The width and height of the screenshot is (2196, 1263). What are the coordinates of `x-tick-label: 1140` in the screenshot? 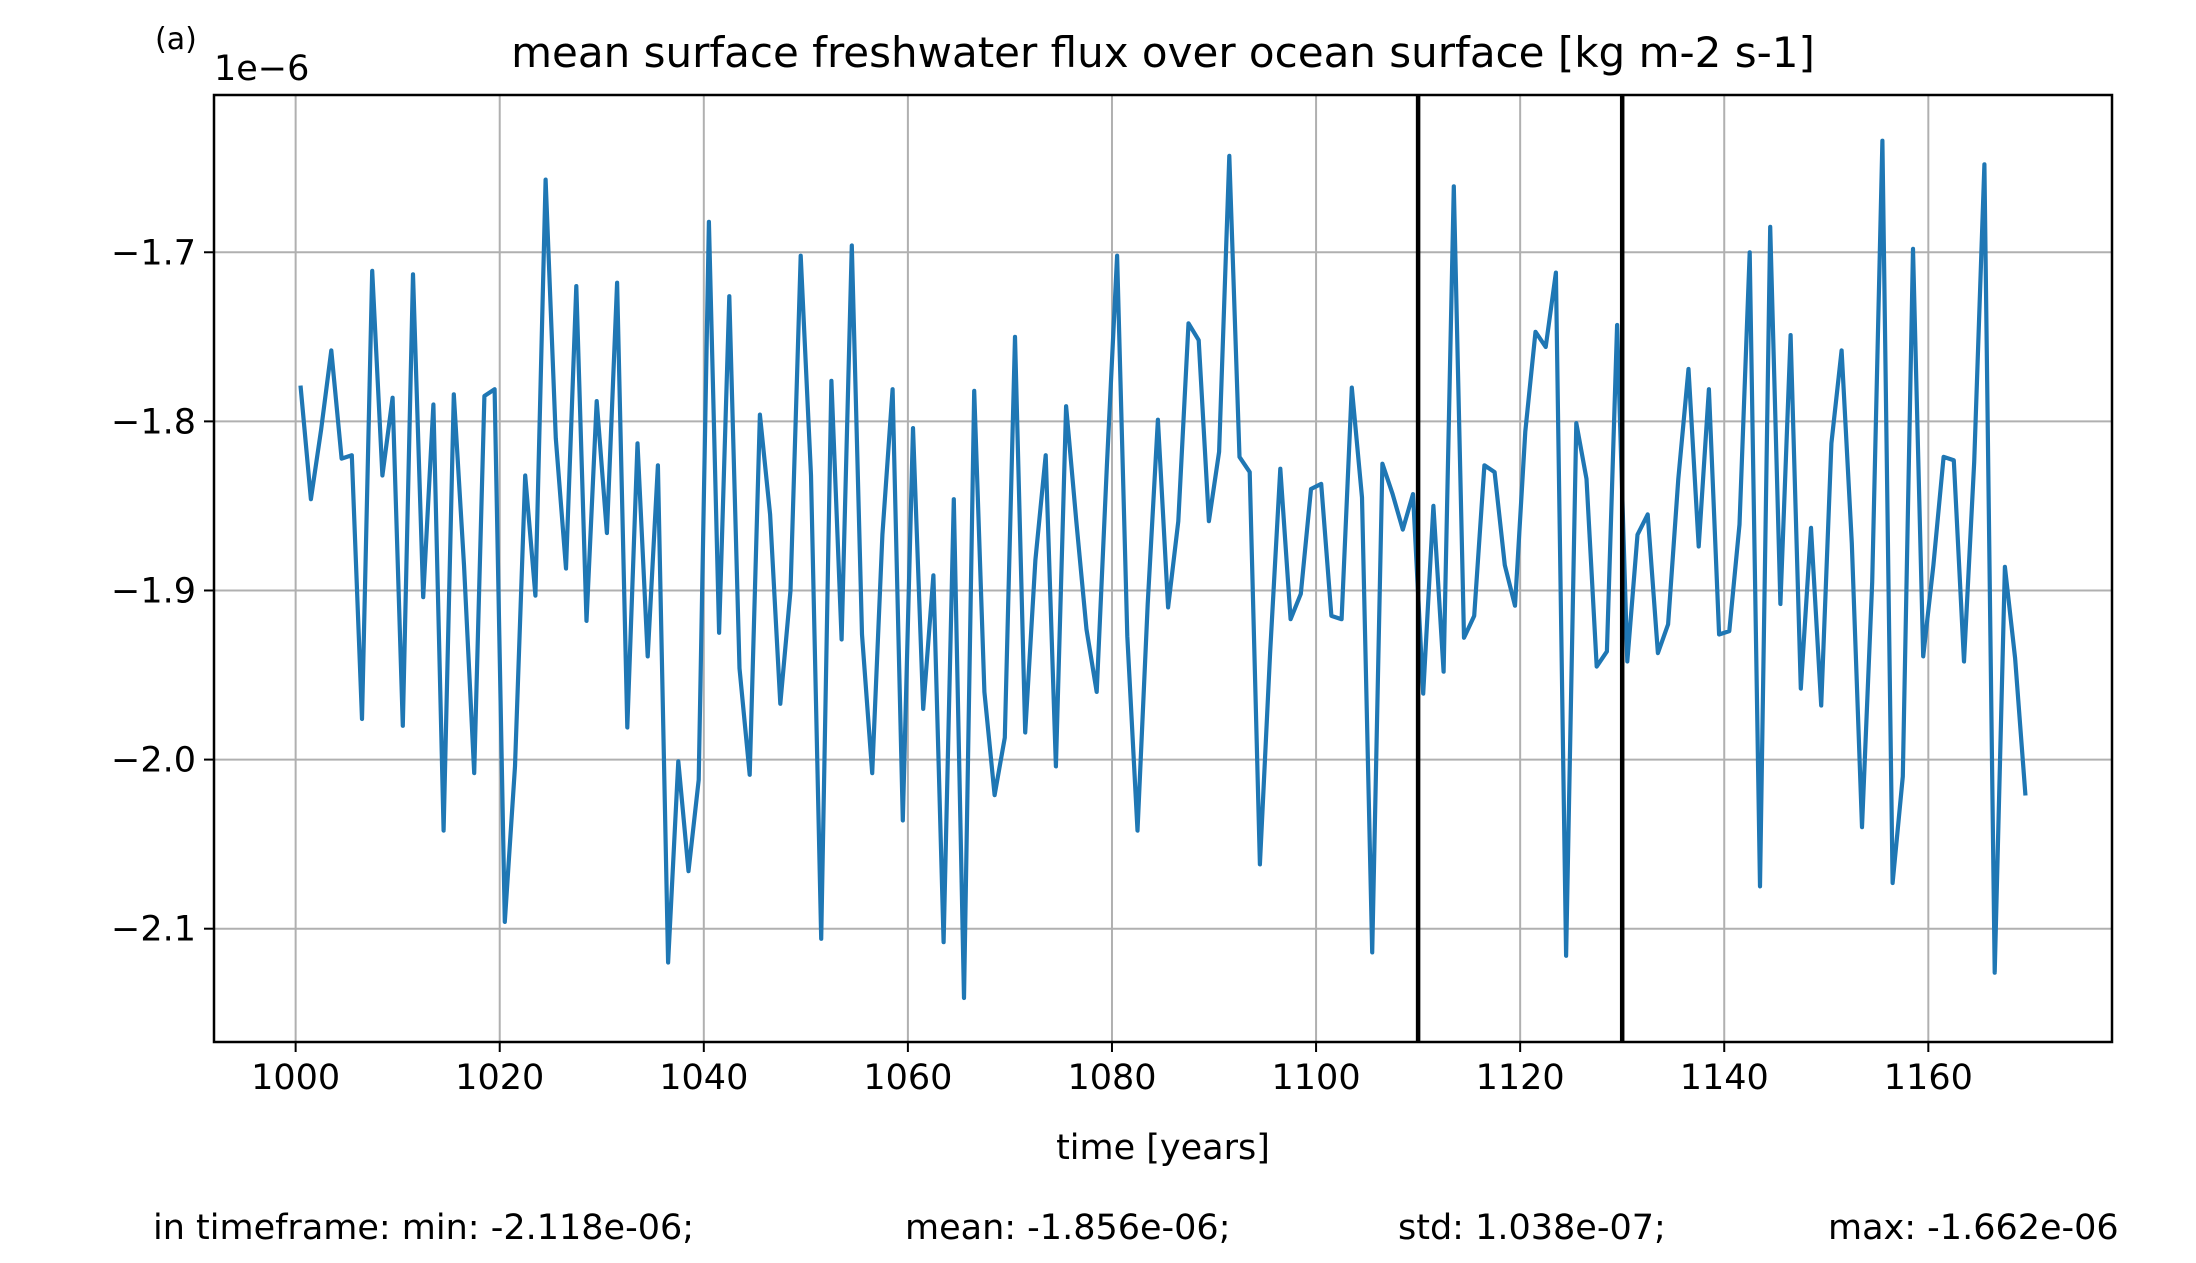 It's located at (1724, 1078).